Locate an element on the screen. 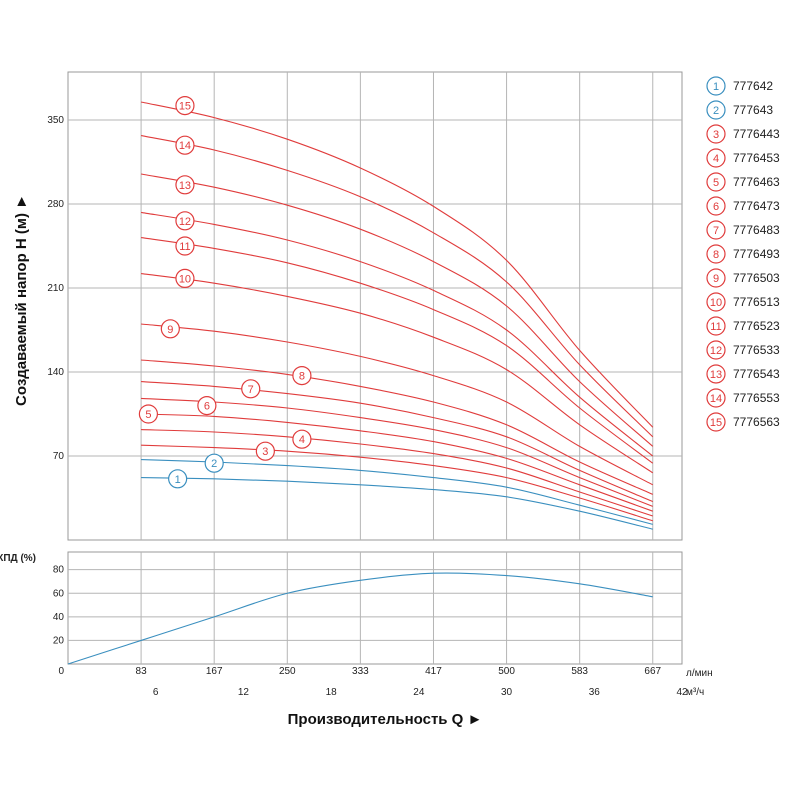  curve-label-13-number: 13 is located at coordinates (185, 186).